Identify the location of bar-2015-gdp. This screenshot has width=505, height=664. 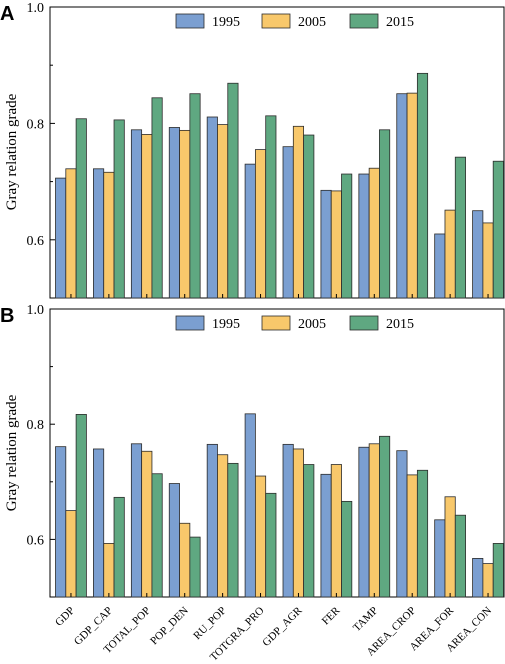
(81, 208).